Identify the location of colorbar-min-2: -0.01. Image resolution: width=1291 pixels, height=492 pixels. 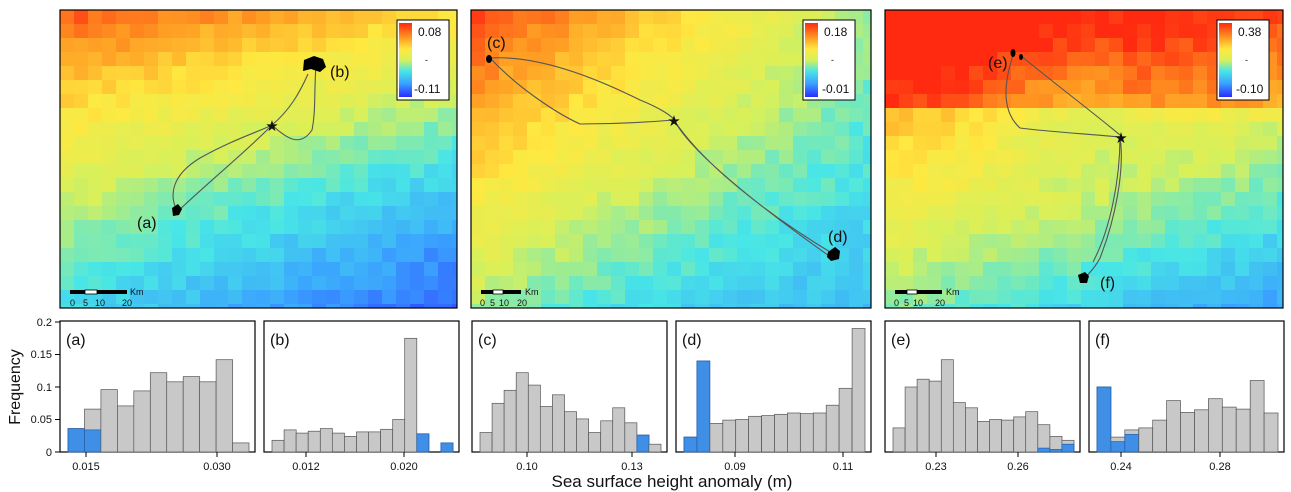
(836, 89).